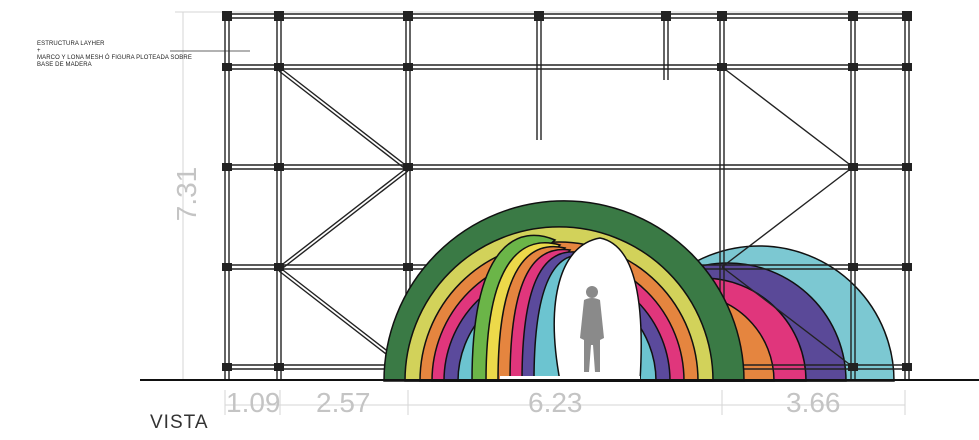 The height and width of the screenshot is (440, 979). What do you see at coordinates (186, 194) in the screenshot?
I see `height-dimension: 7.31` at bounding box center [186, 194].